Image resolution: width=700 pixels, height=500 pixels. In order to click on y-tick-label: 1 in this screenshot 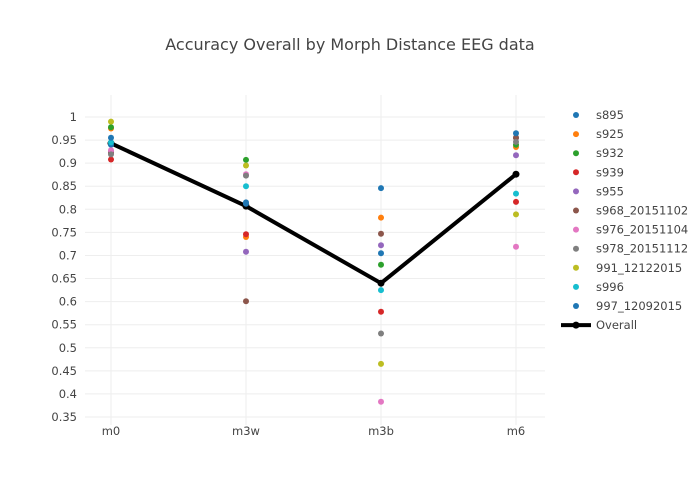, I will do `click(73, 117)`.